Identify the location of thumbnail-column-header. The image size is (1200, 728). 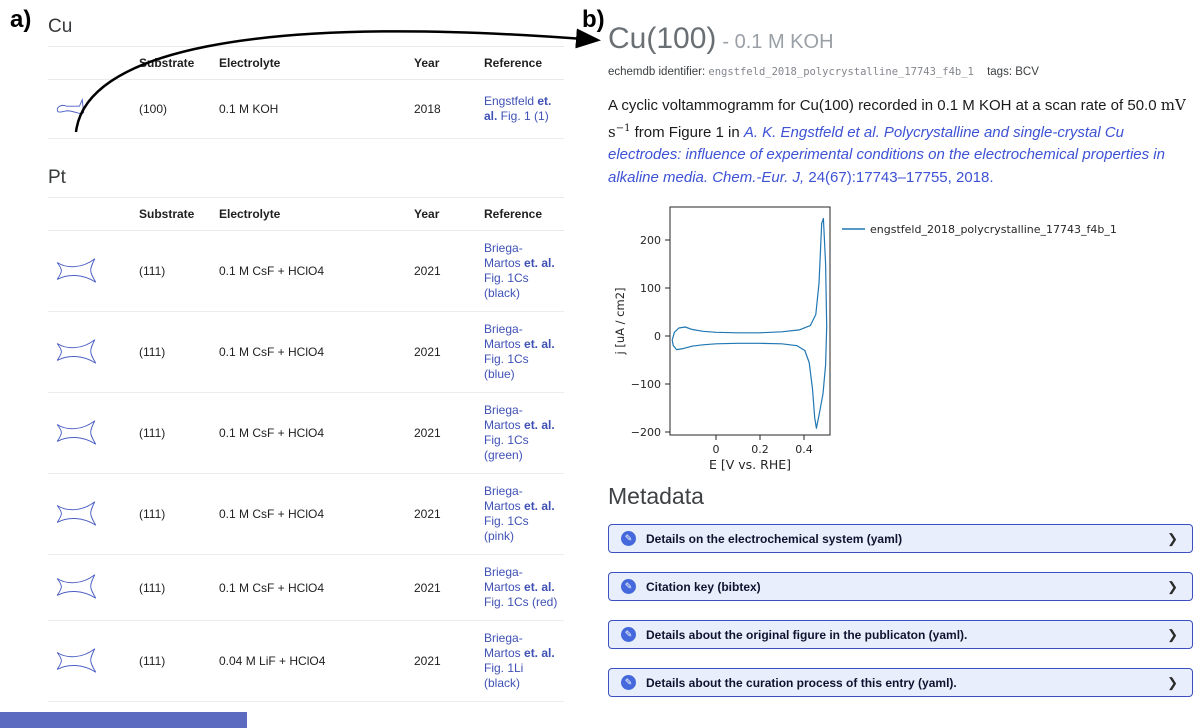
(90, 63).